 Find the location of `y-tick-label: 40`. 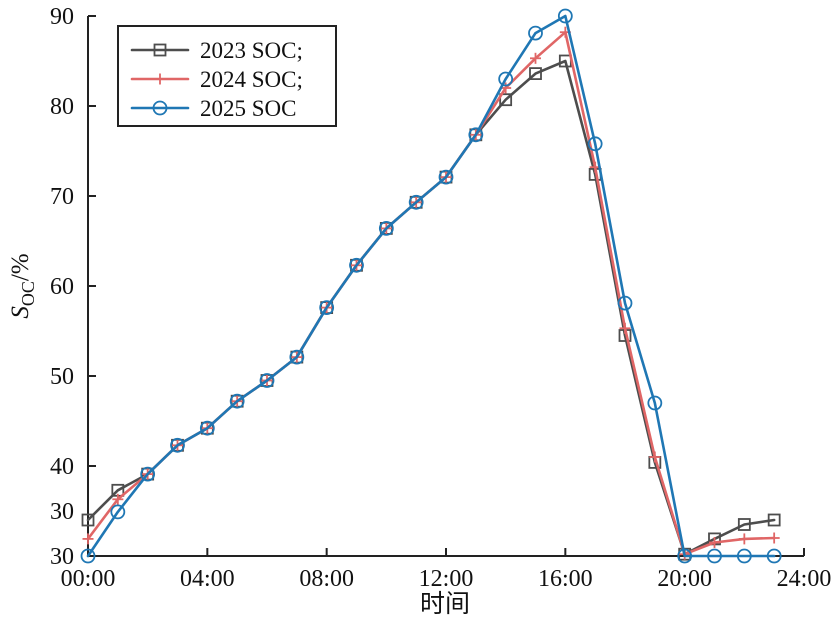

y-tick-label: 40 is located at coordinates (62, 467).